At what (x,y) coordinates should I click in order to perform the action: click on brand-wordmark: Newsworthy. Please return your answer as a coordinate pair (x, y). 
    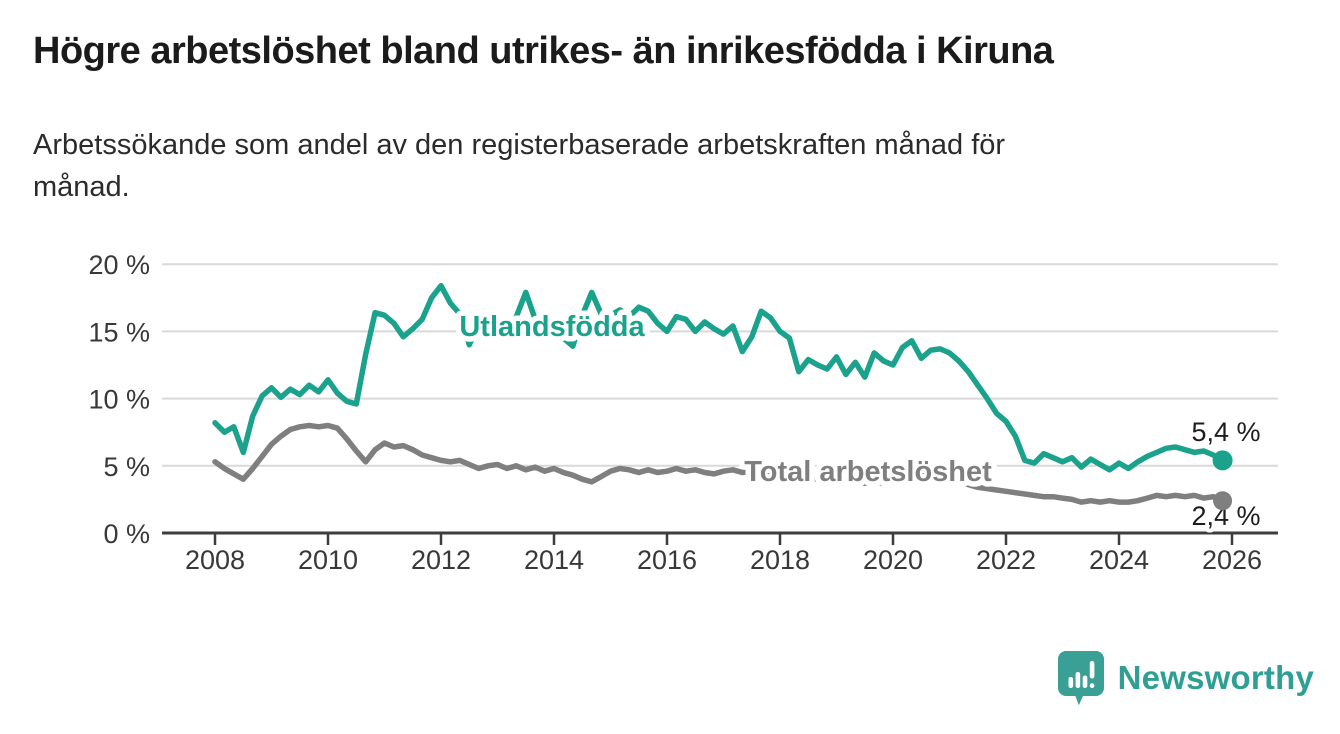
    Looking at the image, I should click on (1215, 677).